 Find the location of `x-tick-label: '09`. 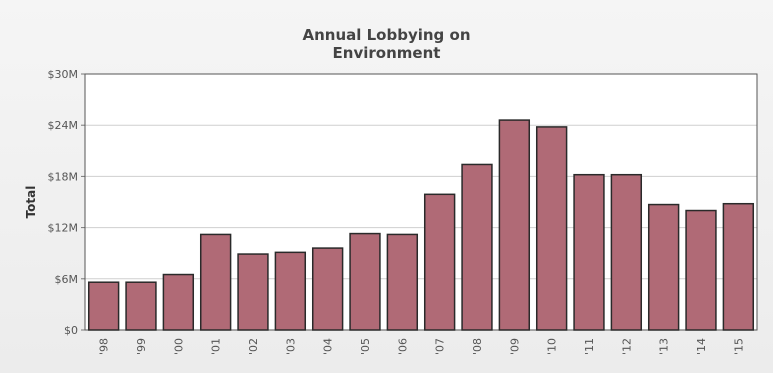

x-tick-label: '09 is located at coordinates (514, 346).